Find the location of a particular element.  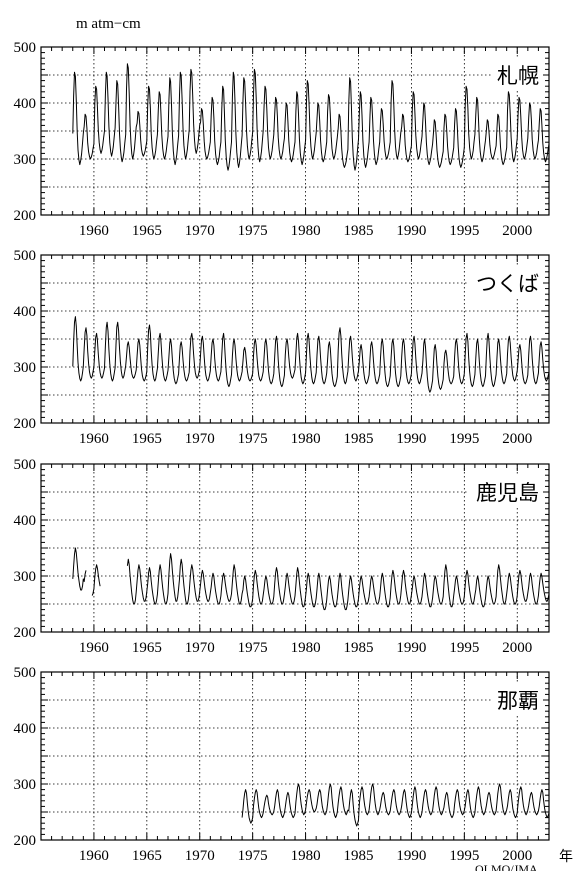

station-label: 鹿児島 is located at coordinates (507, 493).